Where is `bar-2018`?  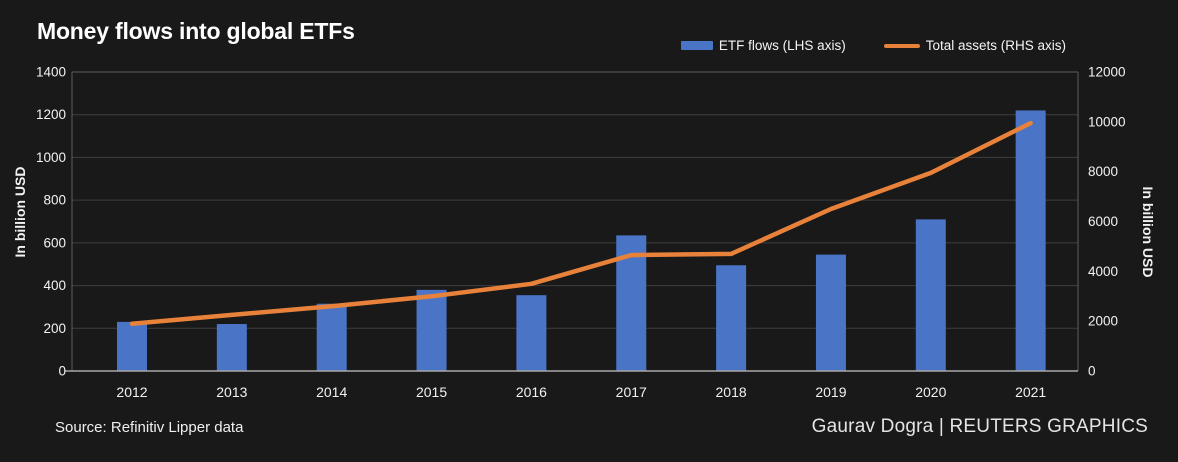
bar-2018 is located at coordinates (731, 318).